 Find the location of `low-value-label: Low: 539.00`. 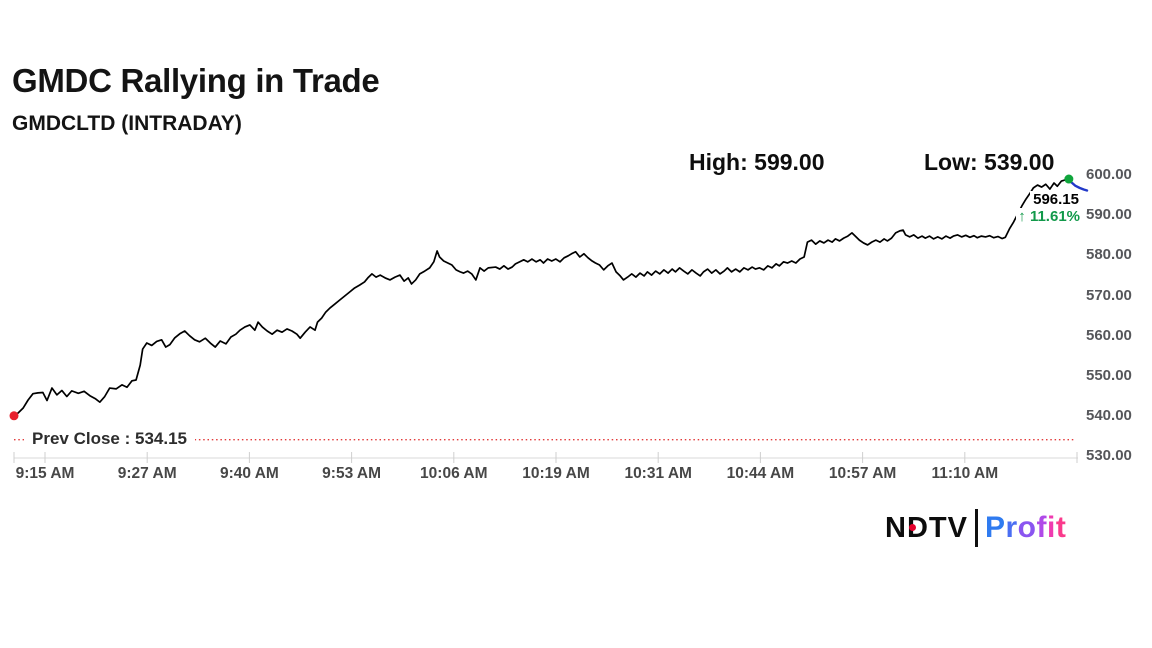

low-value-label: Low: 539.00 is located at coordinates (989, 162).